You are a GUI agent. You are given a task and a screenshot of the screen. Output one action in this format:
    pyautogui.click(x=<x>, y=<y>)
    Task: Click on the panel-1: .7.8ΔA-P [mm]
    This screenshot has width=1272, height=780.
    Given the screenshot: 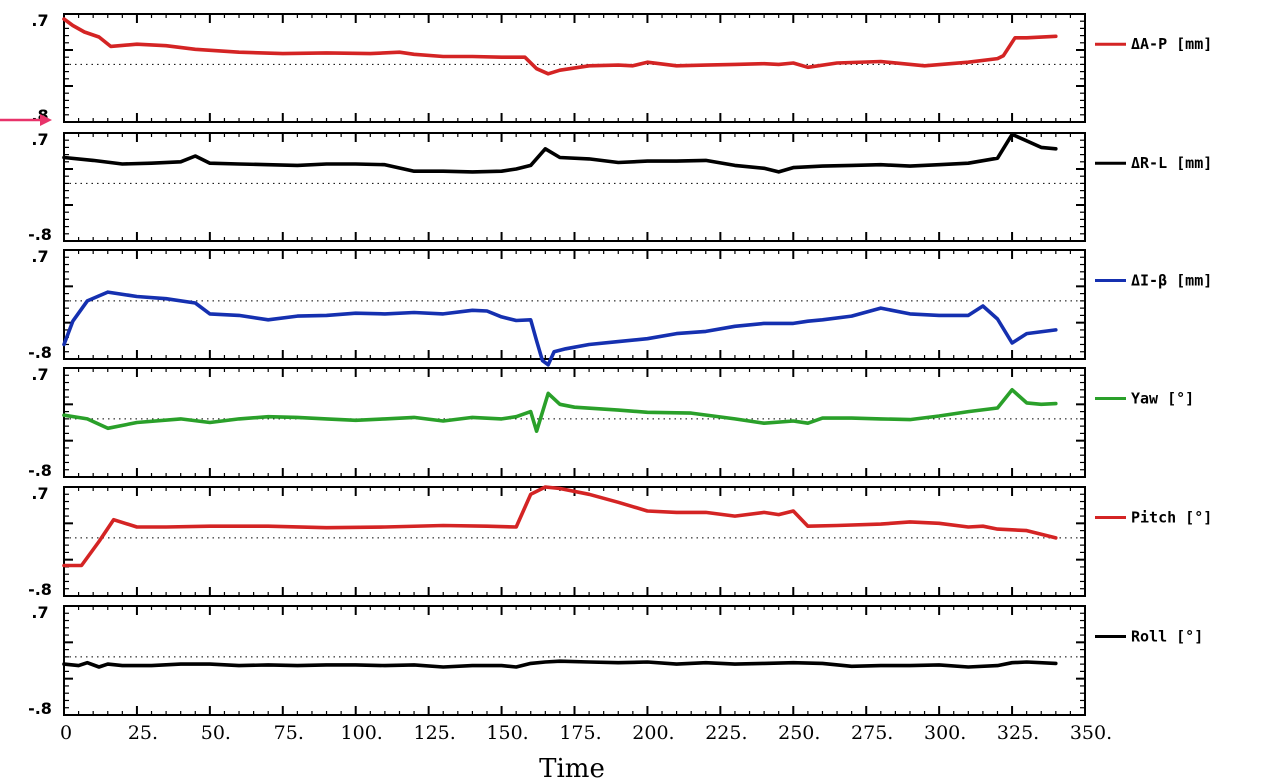 What is the action you would take?
    pyautogui.click(x=621, y=68)
    